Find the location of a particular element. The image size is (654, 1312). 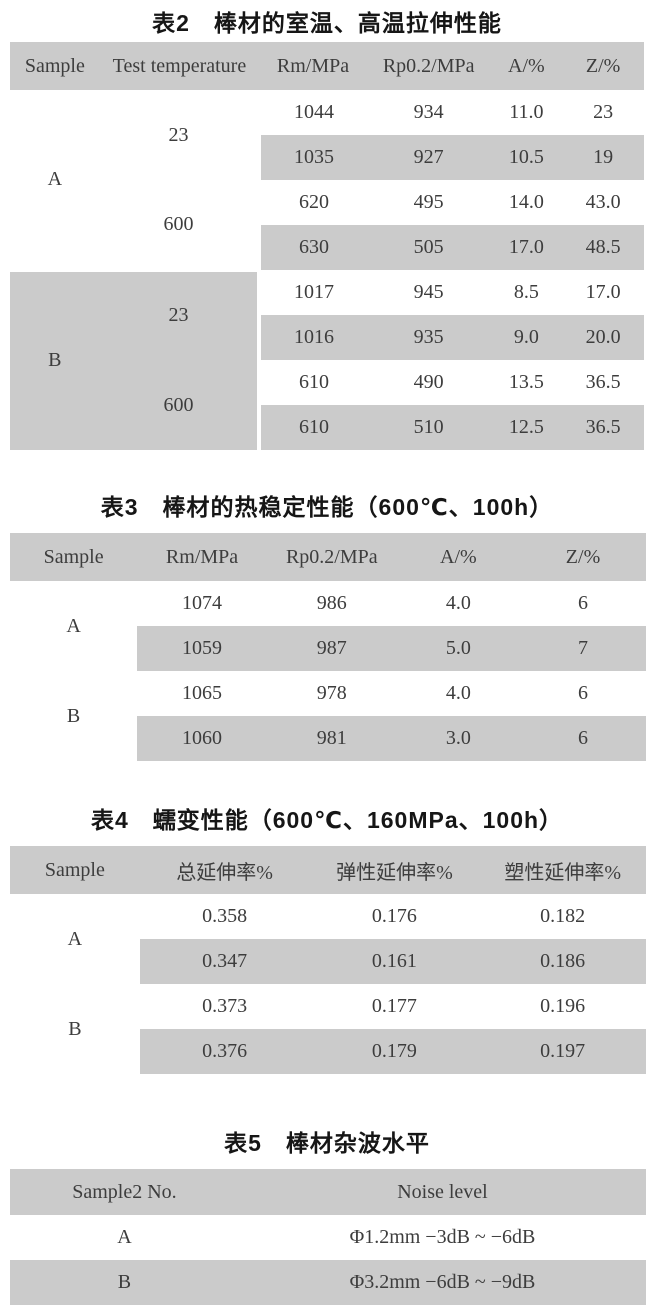

value-cell: 0.376 is located at coordinates (224, 1051).